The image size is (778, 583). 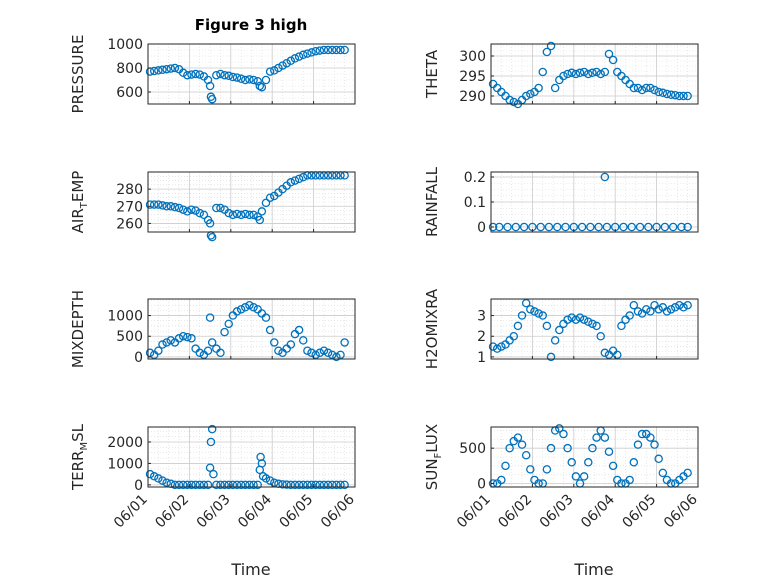 What do you see at coordinates (125, 443) in the screenshot?
I see `terr_msl-y-tick-label: 2000` at bounding box center [125, 443].